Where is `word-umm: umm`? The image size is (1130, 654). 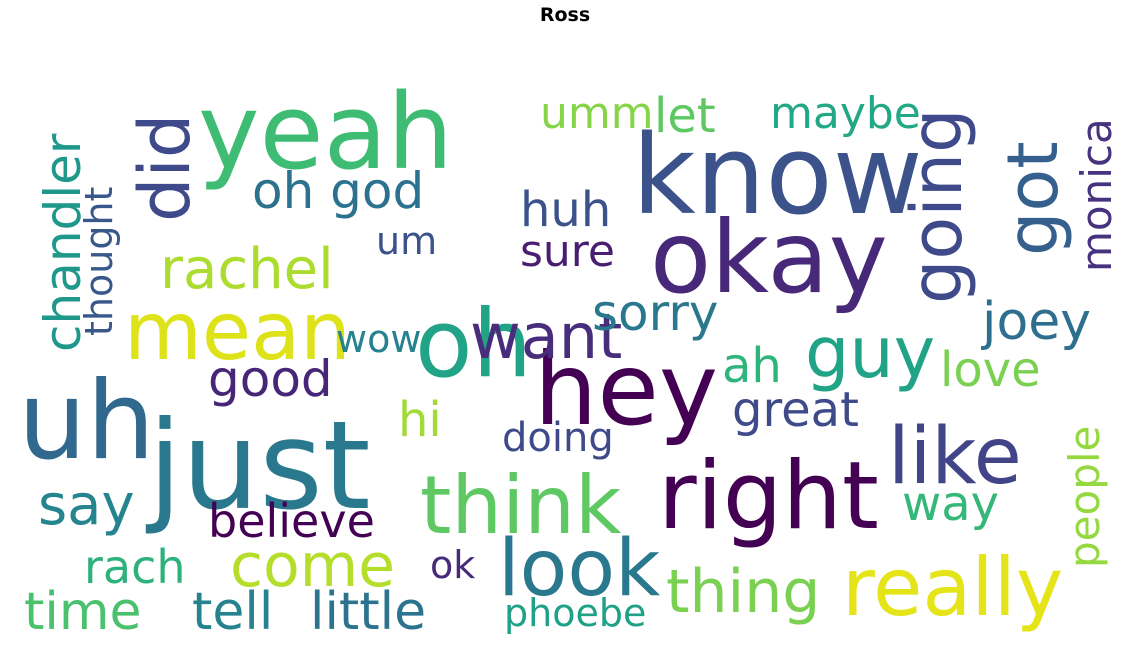 word-umm: umm is located at coordinates (597, 113).